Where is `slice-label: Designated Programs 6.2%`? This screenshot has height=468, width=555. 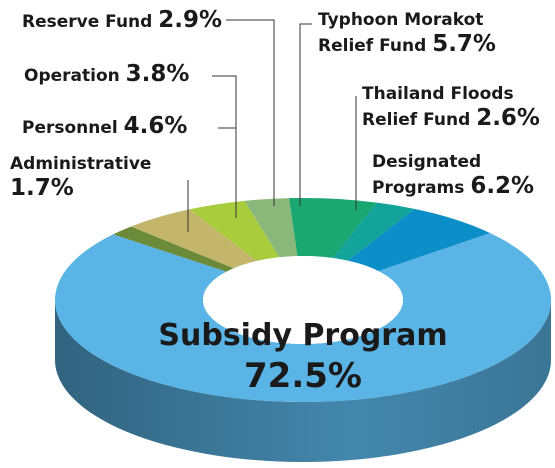 slice-label: Designated Programs 6.2% is located at coordinates (462, 175).